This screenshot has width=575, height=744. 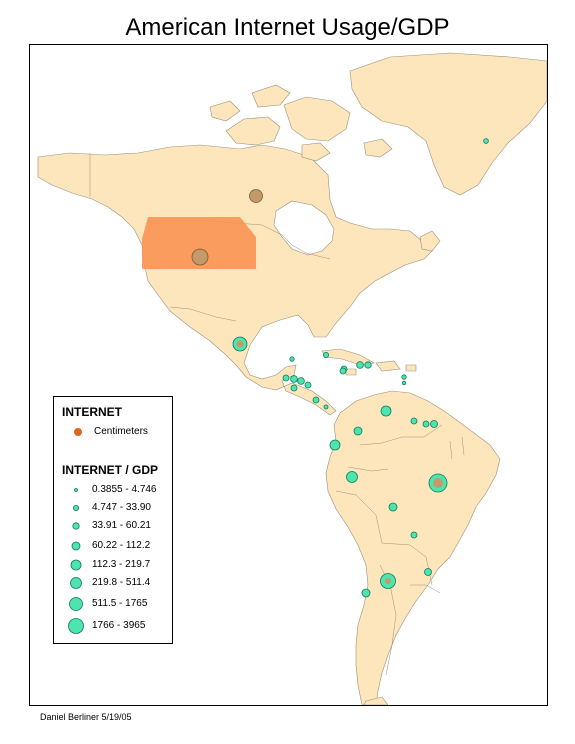 I want to click on legend-class-8: 1766 - 3965, so click(x=119, y=625).